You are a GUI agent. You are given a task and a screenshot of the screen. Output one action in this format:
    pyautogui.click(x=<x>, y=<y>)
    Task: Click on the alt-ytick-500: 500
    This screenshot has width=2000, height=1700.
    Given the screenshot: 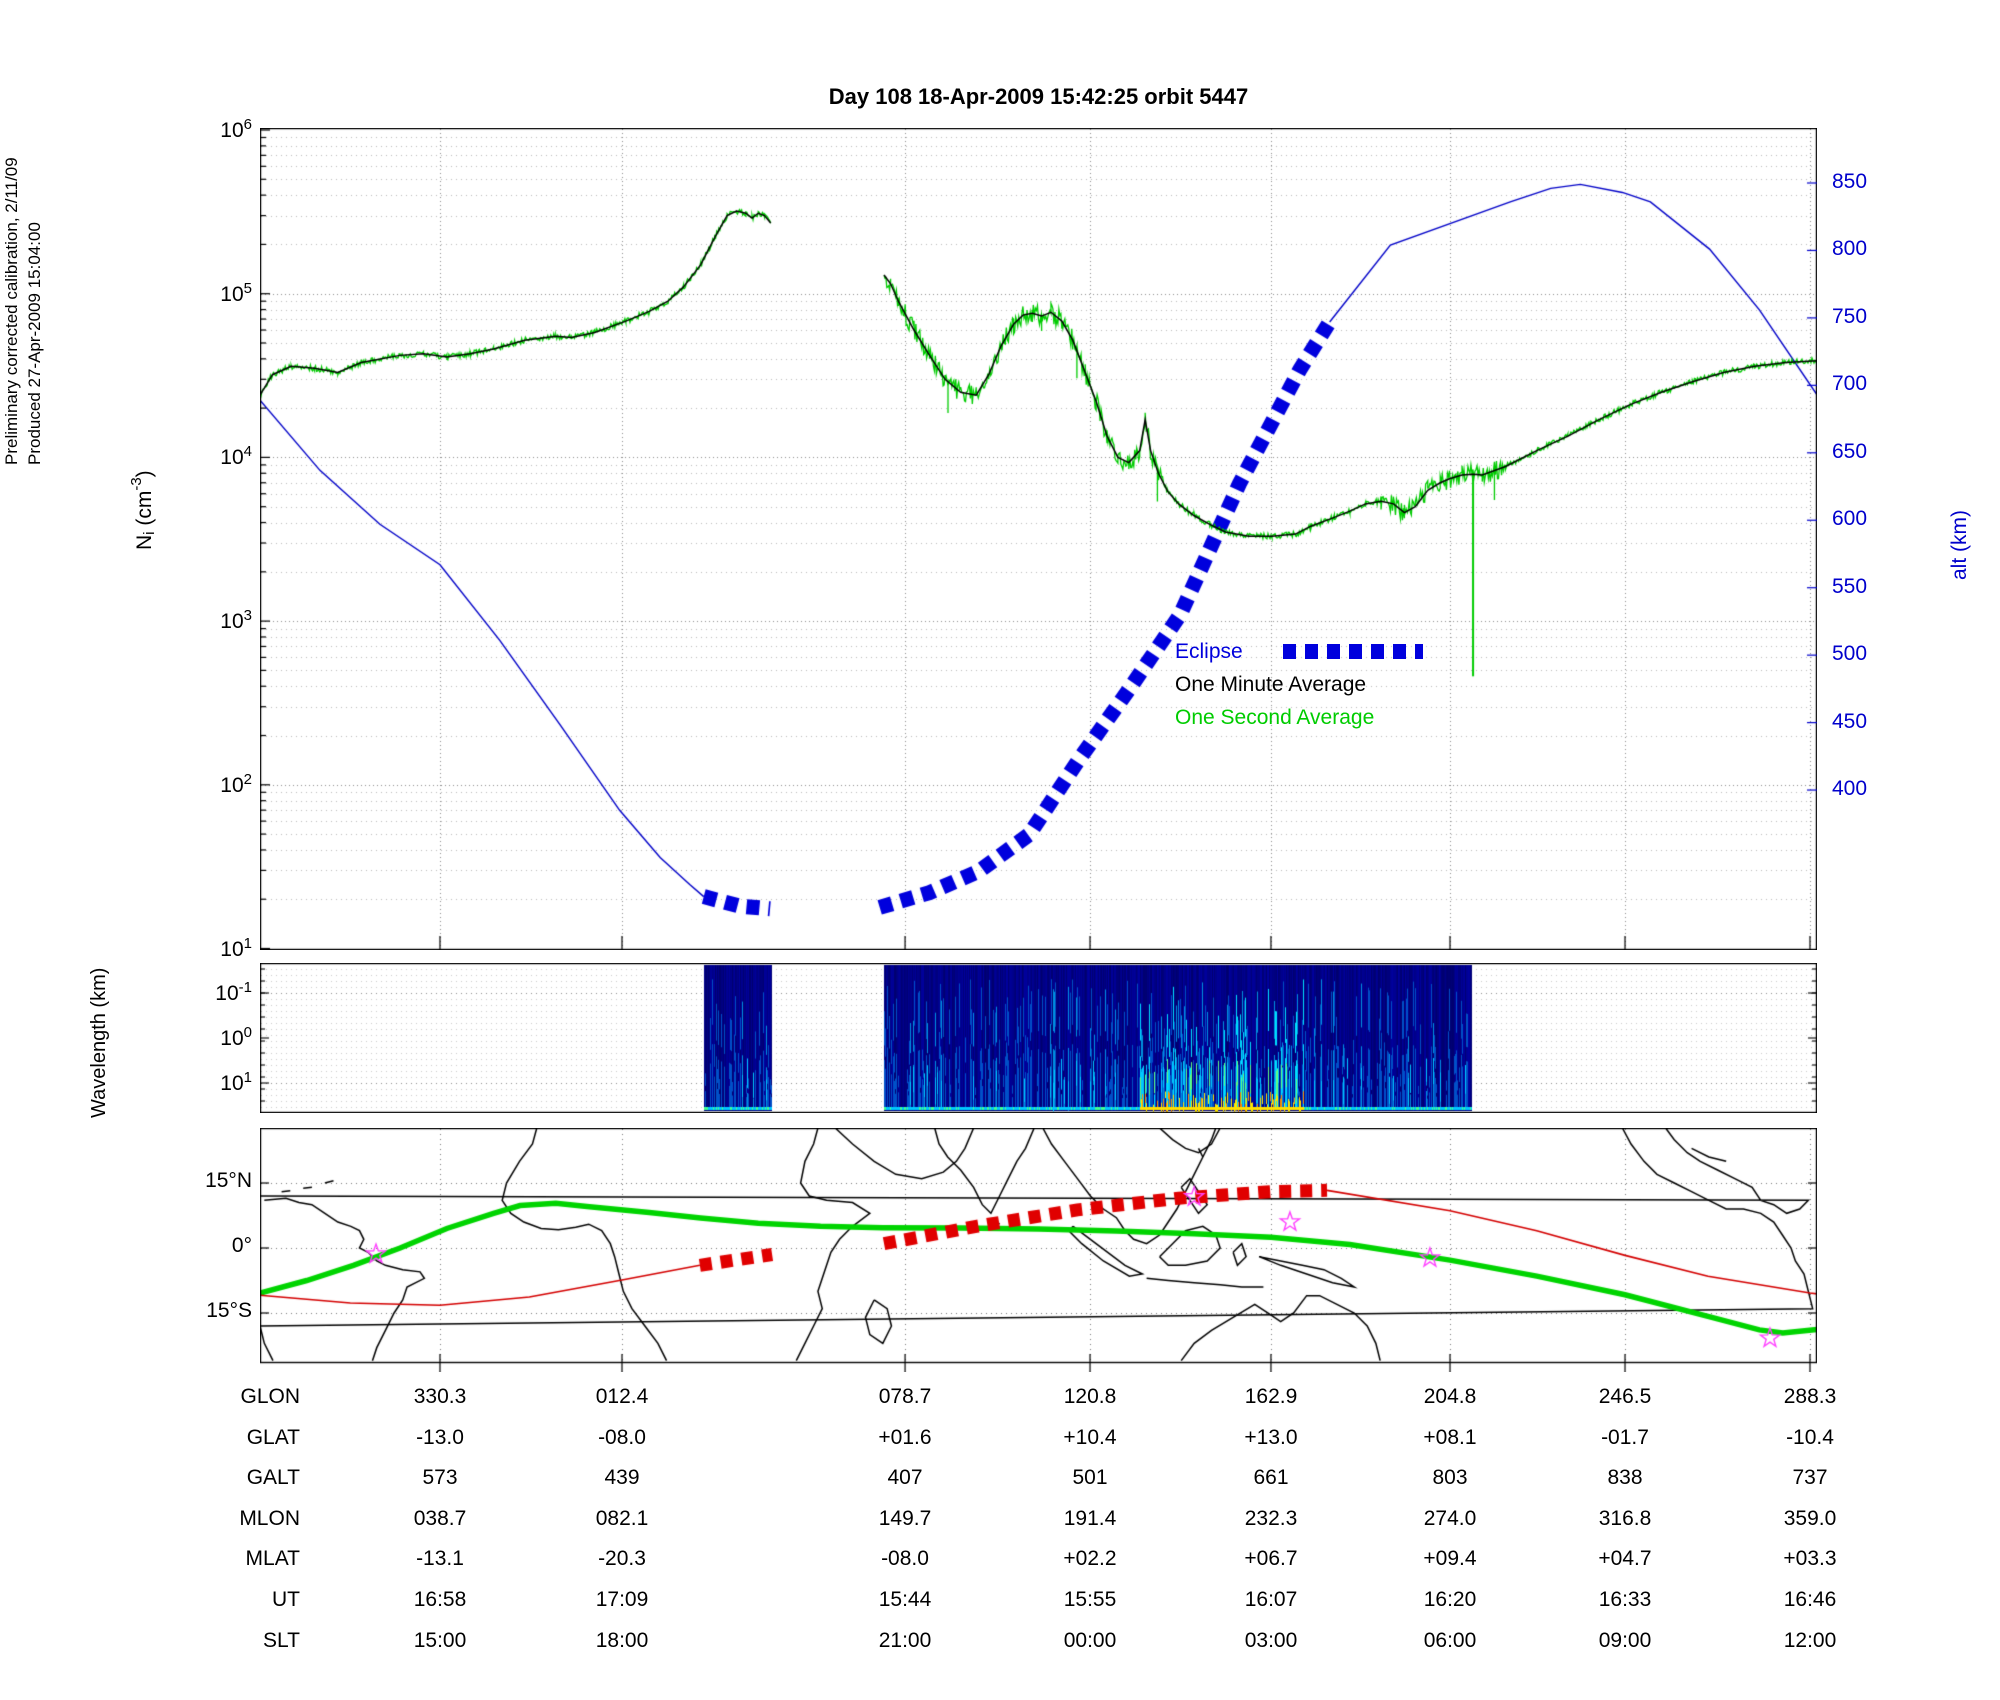 What is the action you would take?
    pyautogui.click(x=1850, y=654)
    